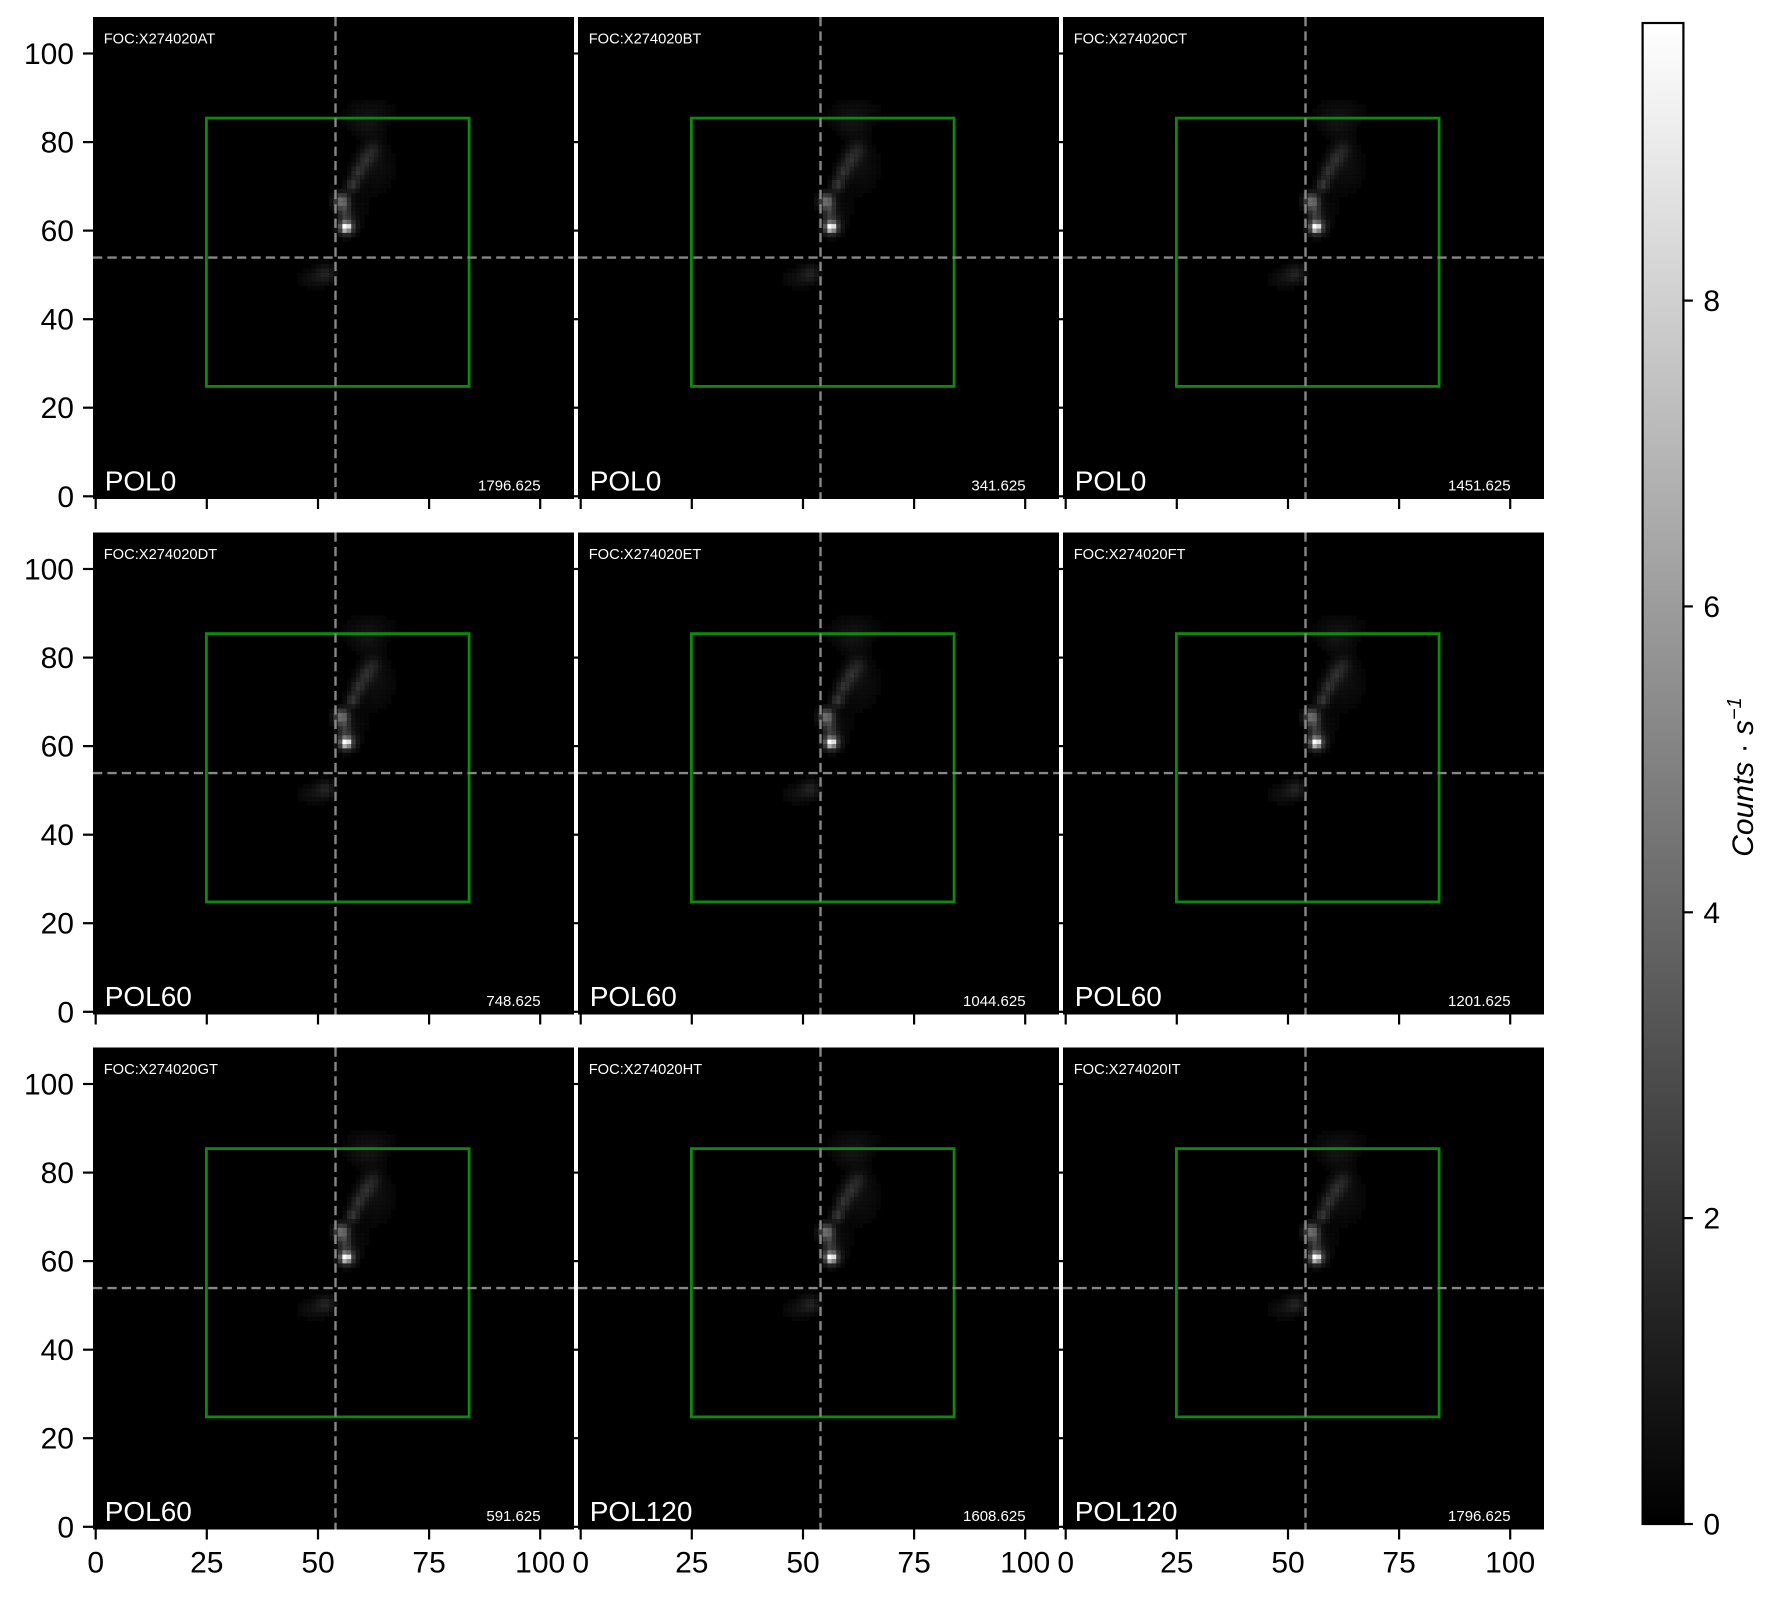 The height and width of the screenshot is (1602, 1780). What do you see at coordinates (513, 1516) in the screenshot?
I see `svg-text: 591.625` at bounding box center [513, 1516].